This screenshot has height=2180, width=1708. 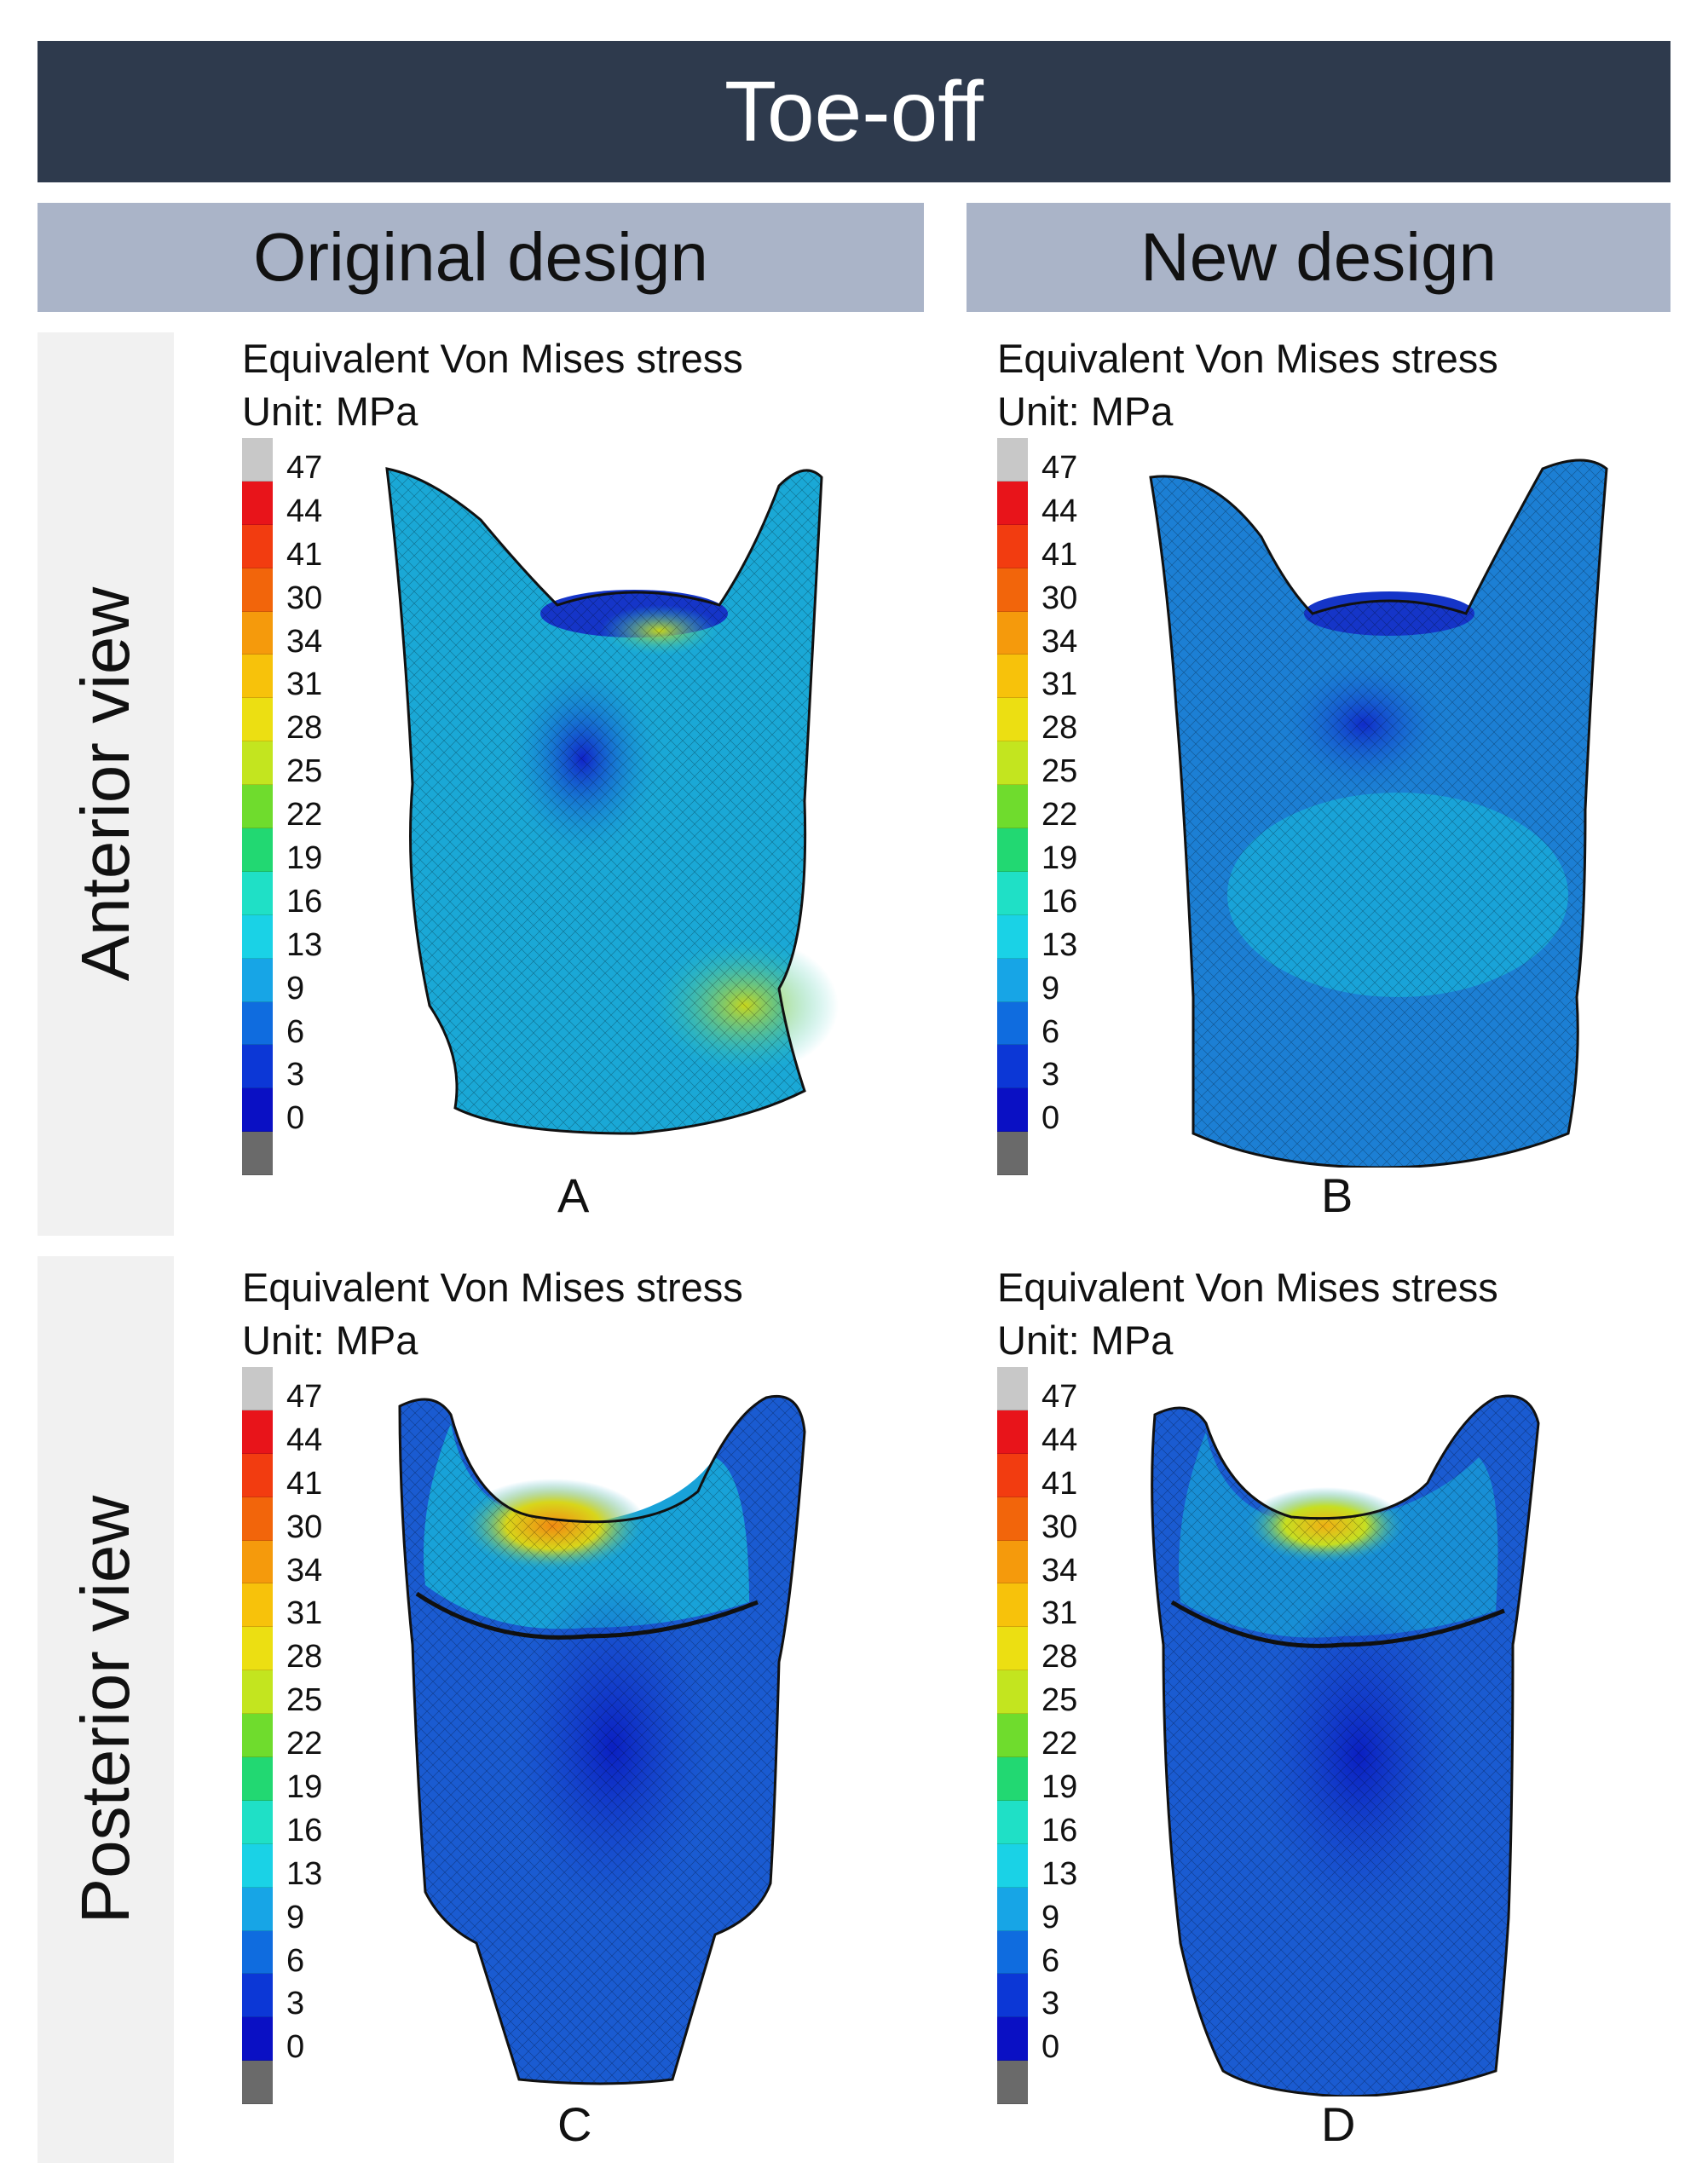 I want to click on colorbar-tick-label: 44, so click(x=304, y=511).